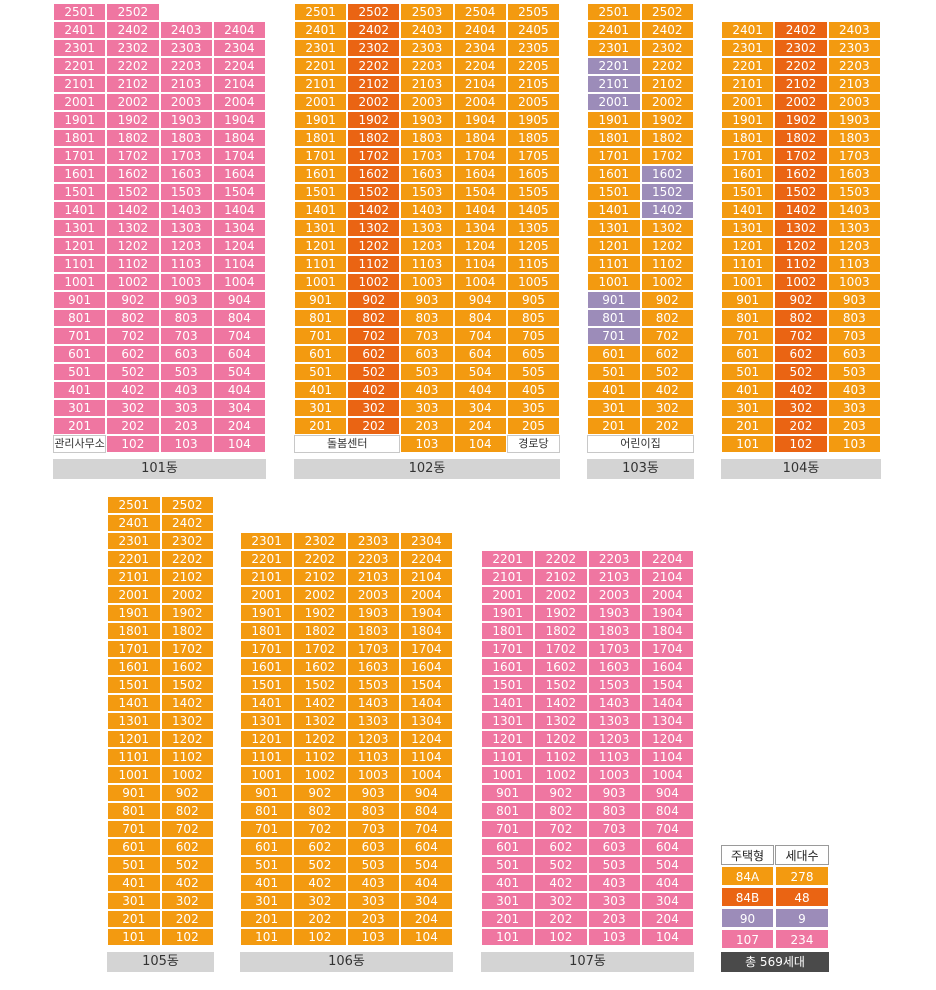 The height and width of the screenshot is (990, 936). What do you see at coordinates (426, 541) in the screenshot?
I see `unit-106동-2304: 2304` at bounding box center [426, 541].